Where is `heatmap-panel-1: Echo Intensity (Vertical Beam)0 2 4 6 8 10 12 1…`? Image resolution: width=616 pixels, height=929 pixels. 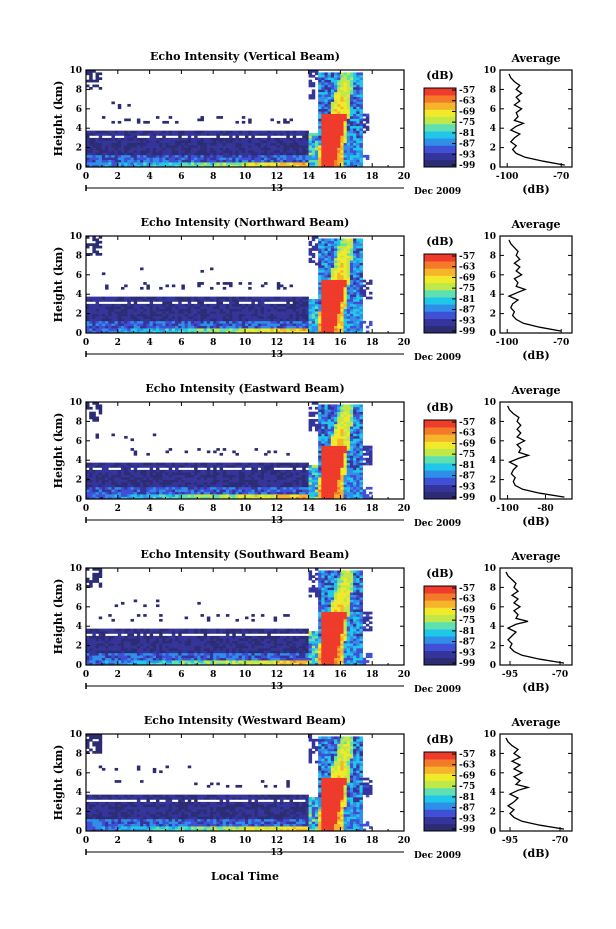 heatmap-panel-1: Echo Intensity (Vertical Beam)0 2 4 6 8 10 12 1… is located at coordinates (256, 123).